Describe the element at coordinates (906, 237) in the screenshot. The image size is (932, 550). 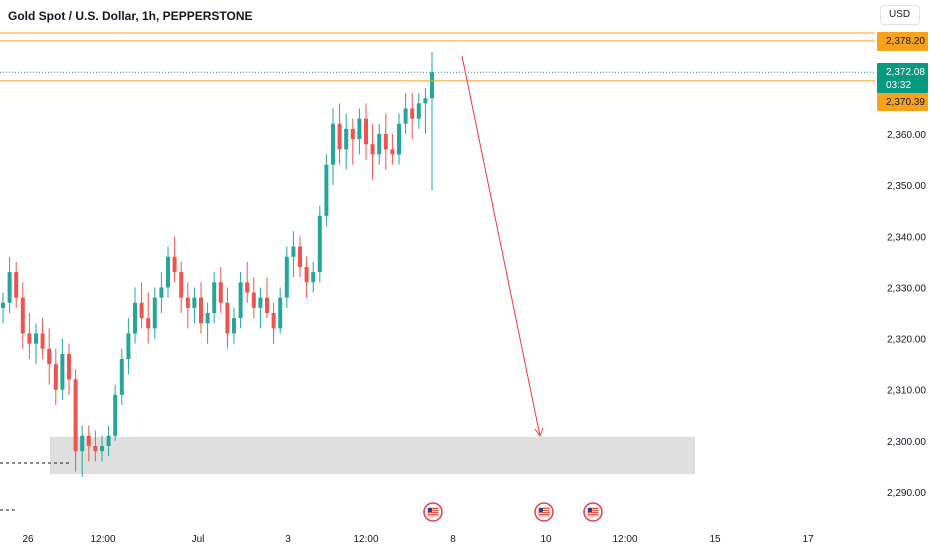
I see `y-axis-tick-label: 2,340.00` at that location.